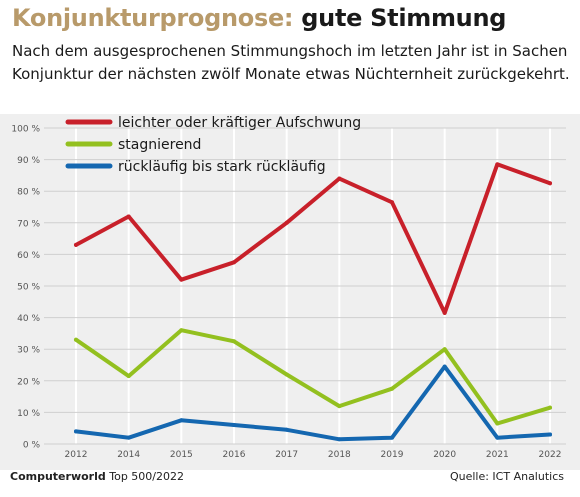 Image resolution: width=580 pixels, height=497 pixels. I want to click on x-tick-label: 2021, so click(497, 455).